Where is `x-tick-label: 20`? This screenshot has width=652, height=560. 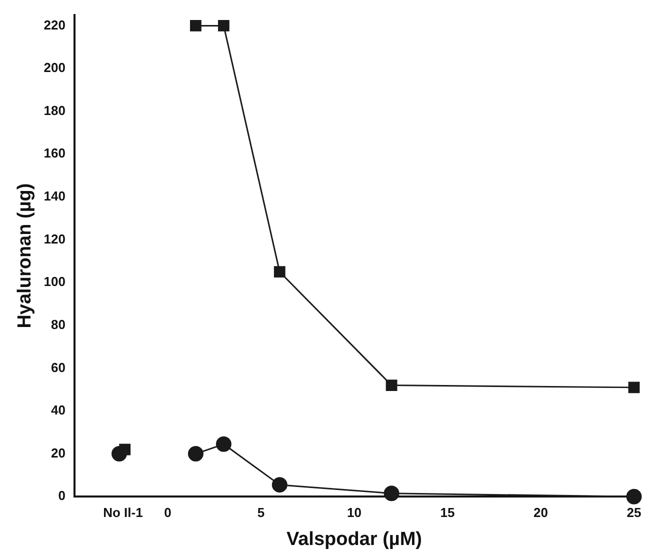 x-tick-label: 20 is located at coordinates (541, 512).